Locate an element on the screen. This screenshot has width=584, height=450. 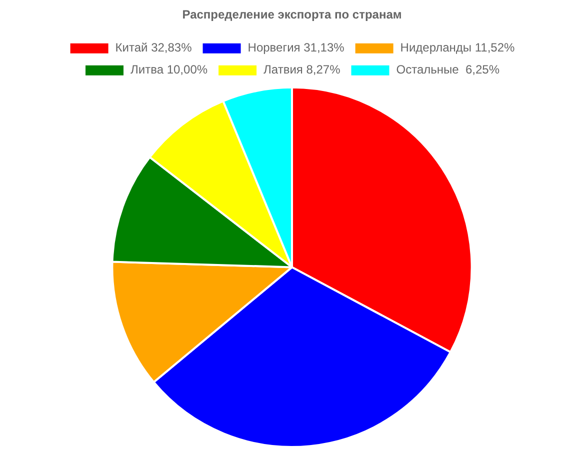
legend-label: Норвегия 31,13% is located at coordinates (296, 47).